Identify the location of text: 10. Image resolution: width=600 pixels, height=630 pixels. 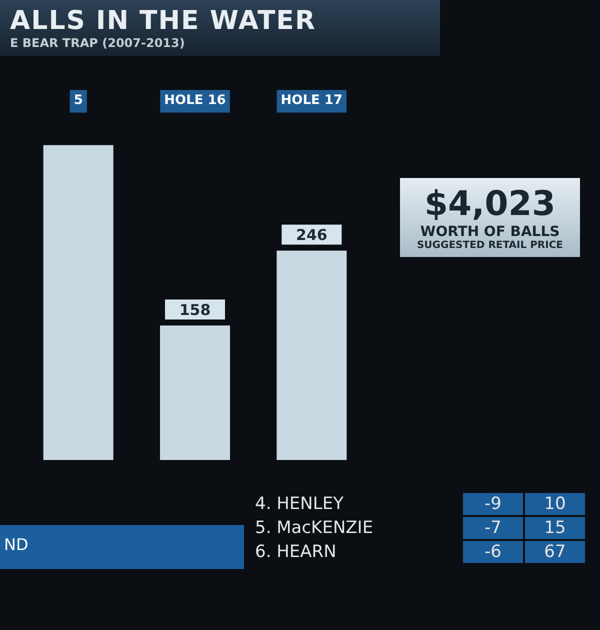
(555, 504).